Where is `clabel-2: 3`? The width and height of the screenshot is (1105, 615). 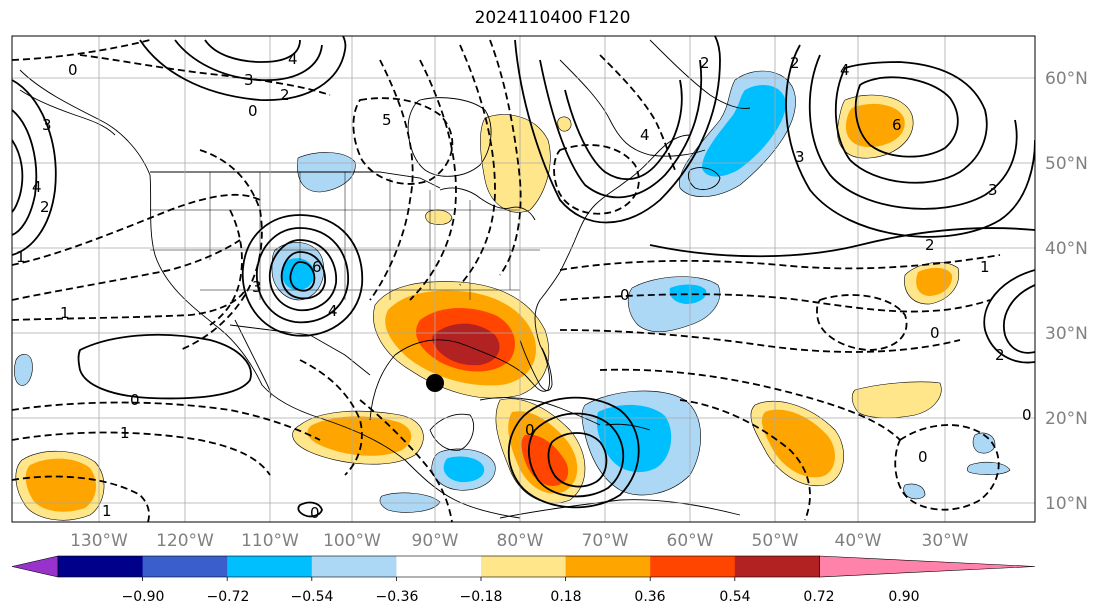
clabel-2: 3 is located at coordinates (47, 125).